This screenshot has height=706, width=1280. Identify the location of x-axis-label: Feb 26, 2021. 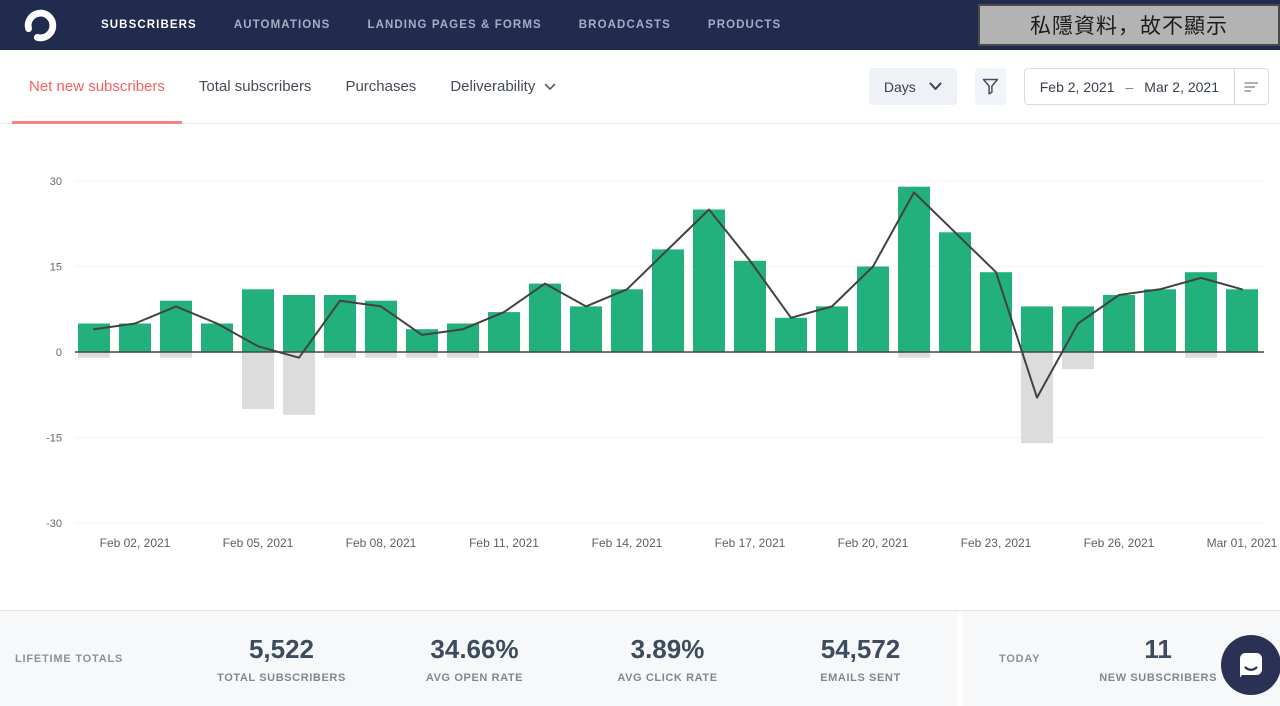
(1119, 543).